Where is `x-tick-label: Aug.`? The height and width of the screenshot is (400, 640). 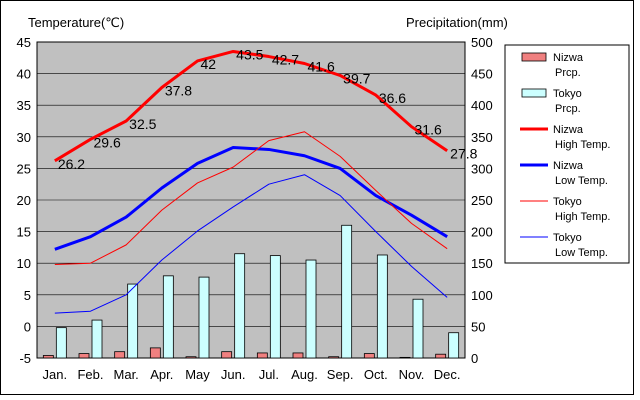 x-tick-label: Aug. is located at coordinates (304, 374).